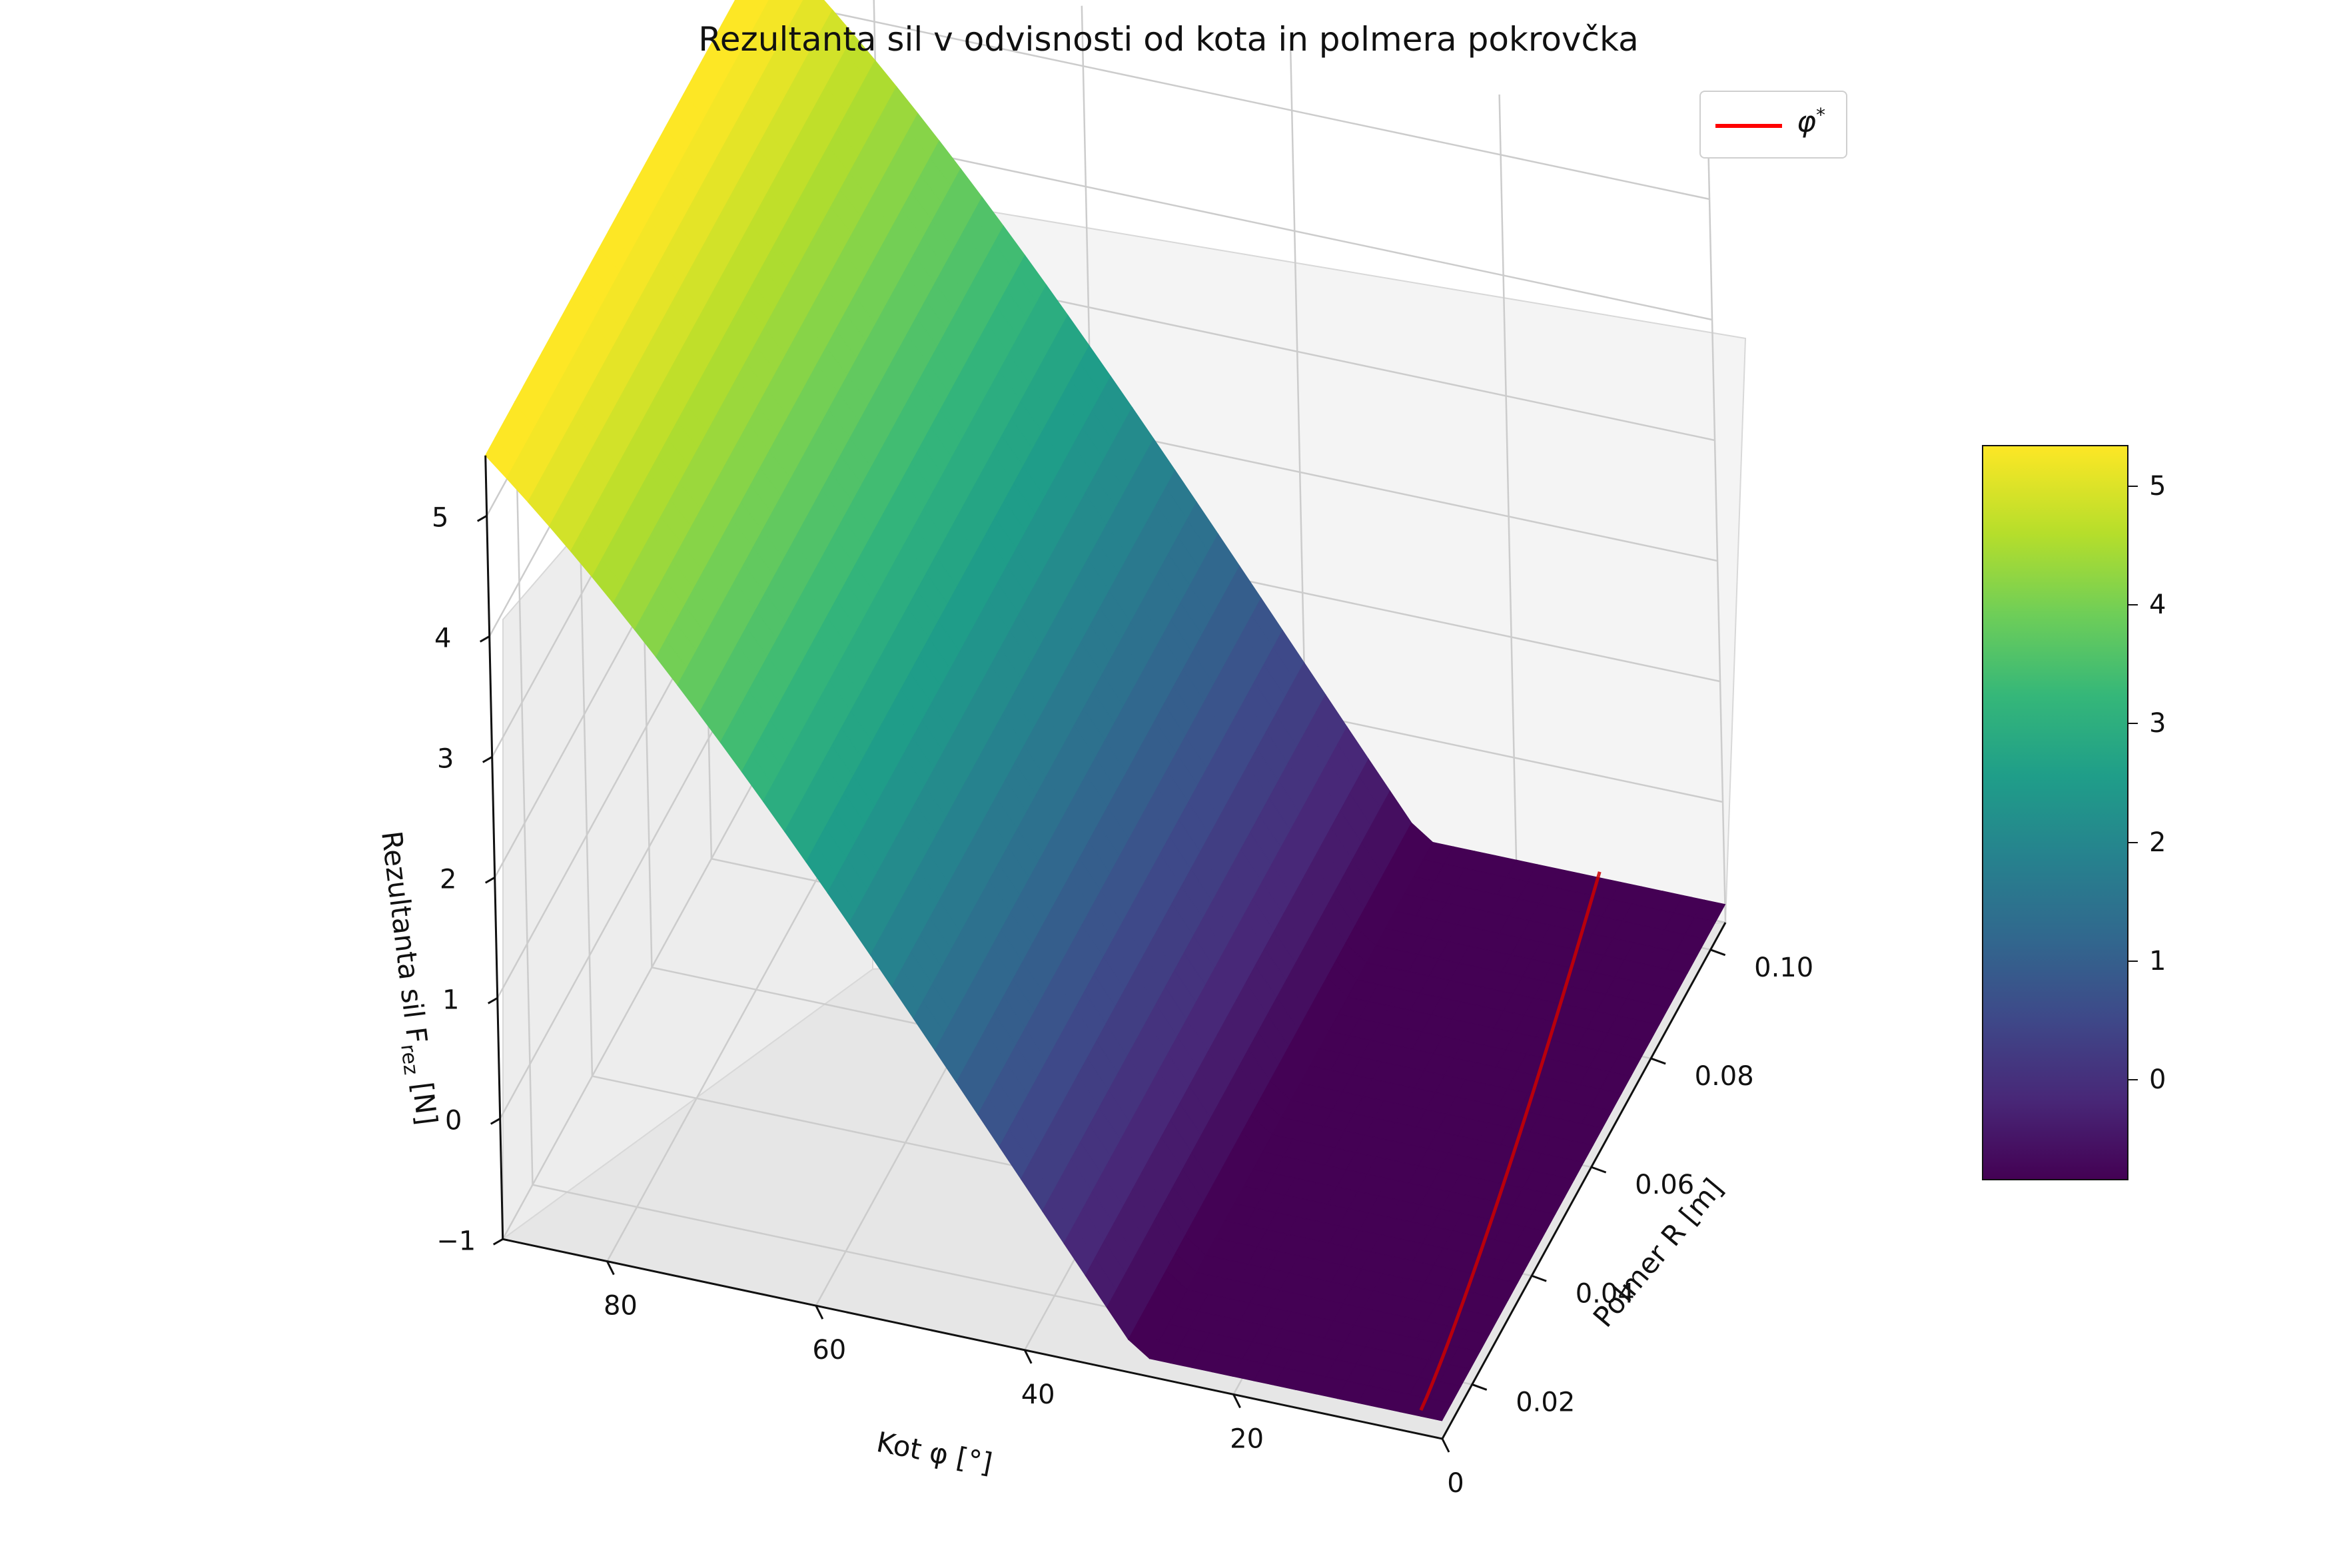 Image resolution: width=2337 pixels, height=1568 pixels. I want to click on z-tick-label: −1, so click(456, 1241).